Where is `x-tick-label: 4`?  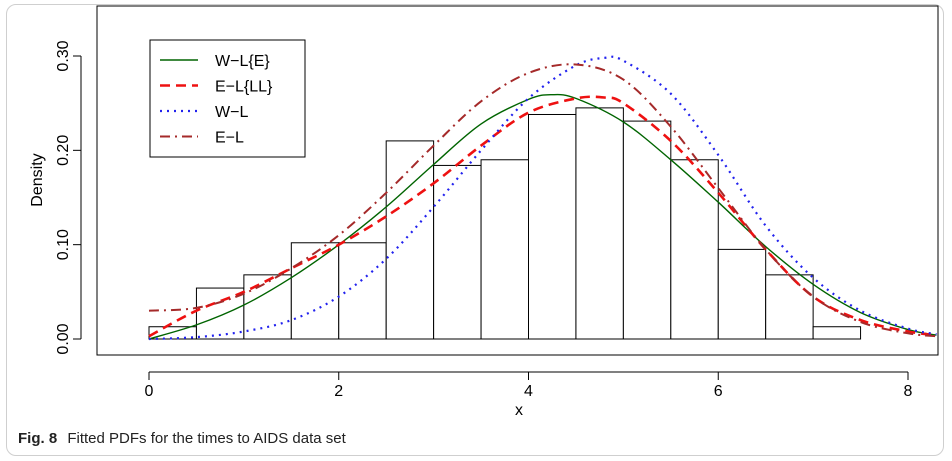 x-tick-label: 4 is located at coordinates (528, 391).